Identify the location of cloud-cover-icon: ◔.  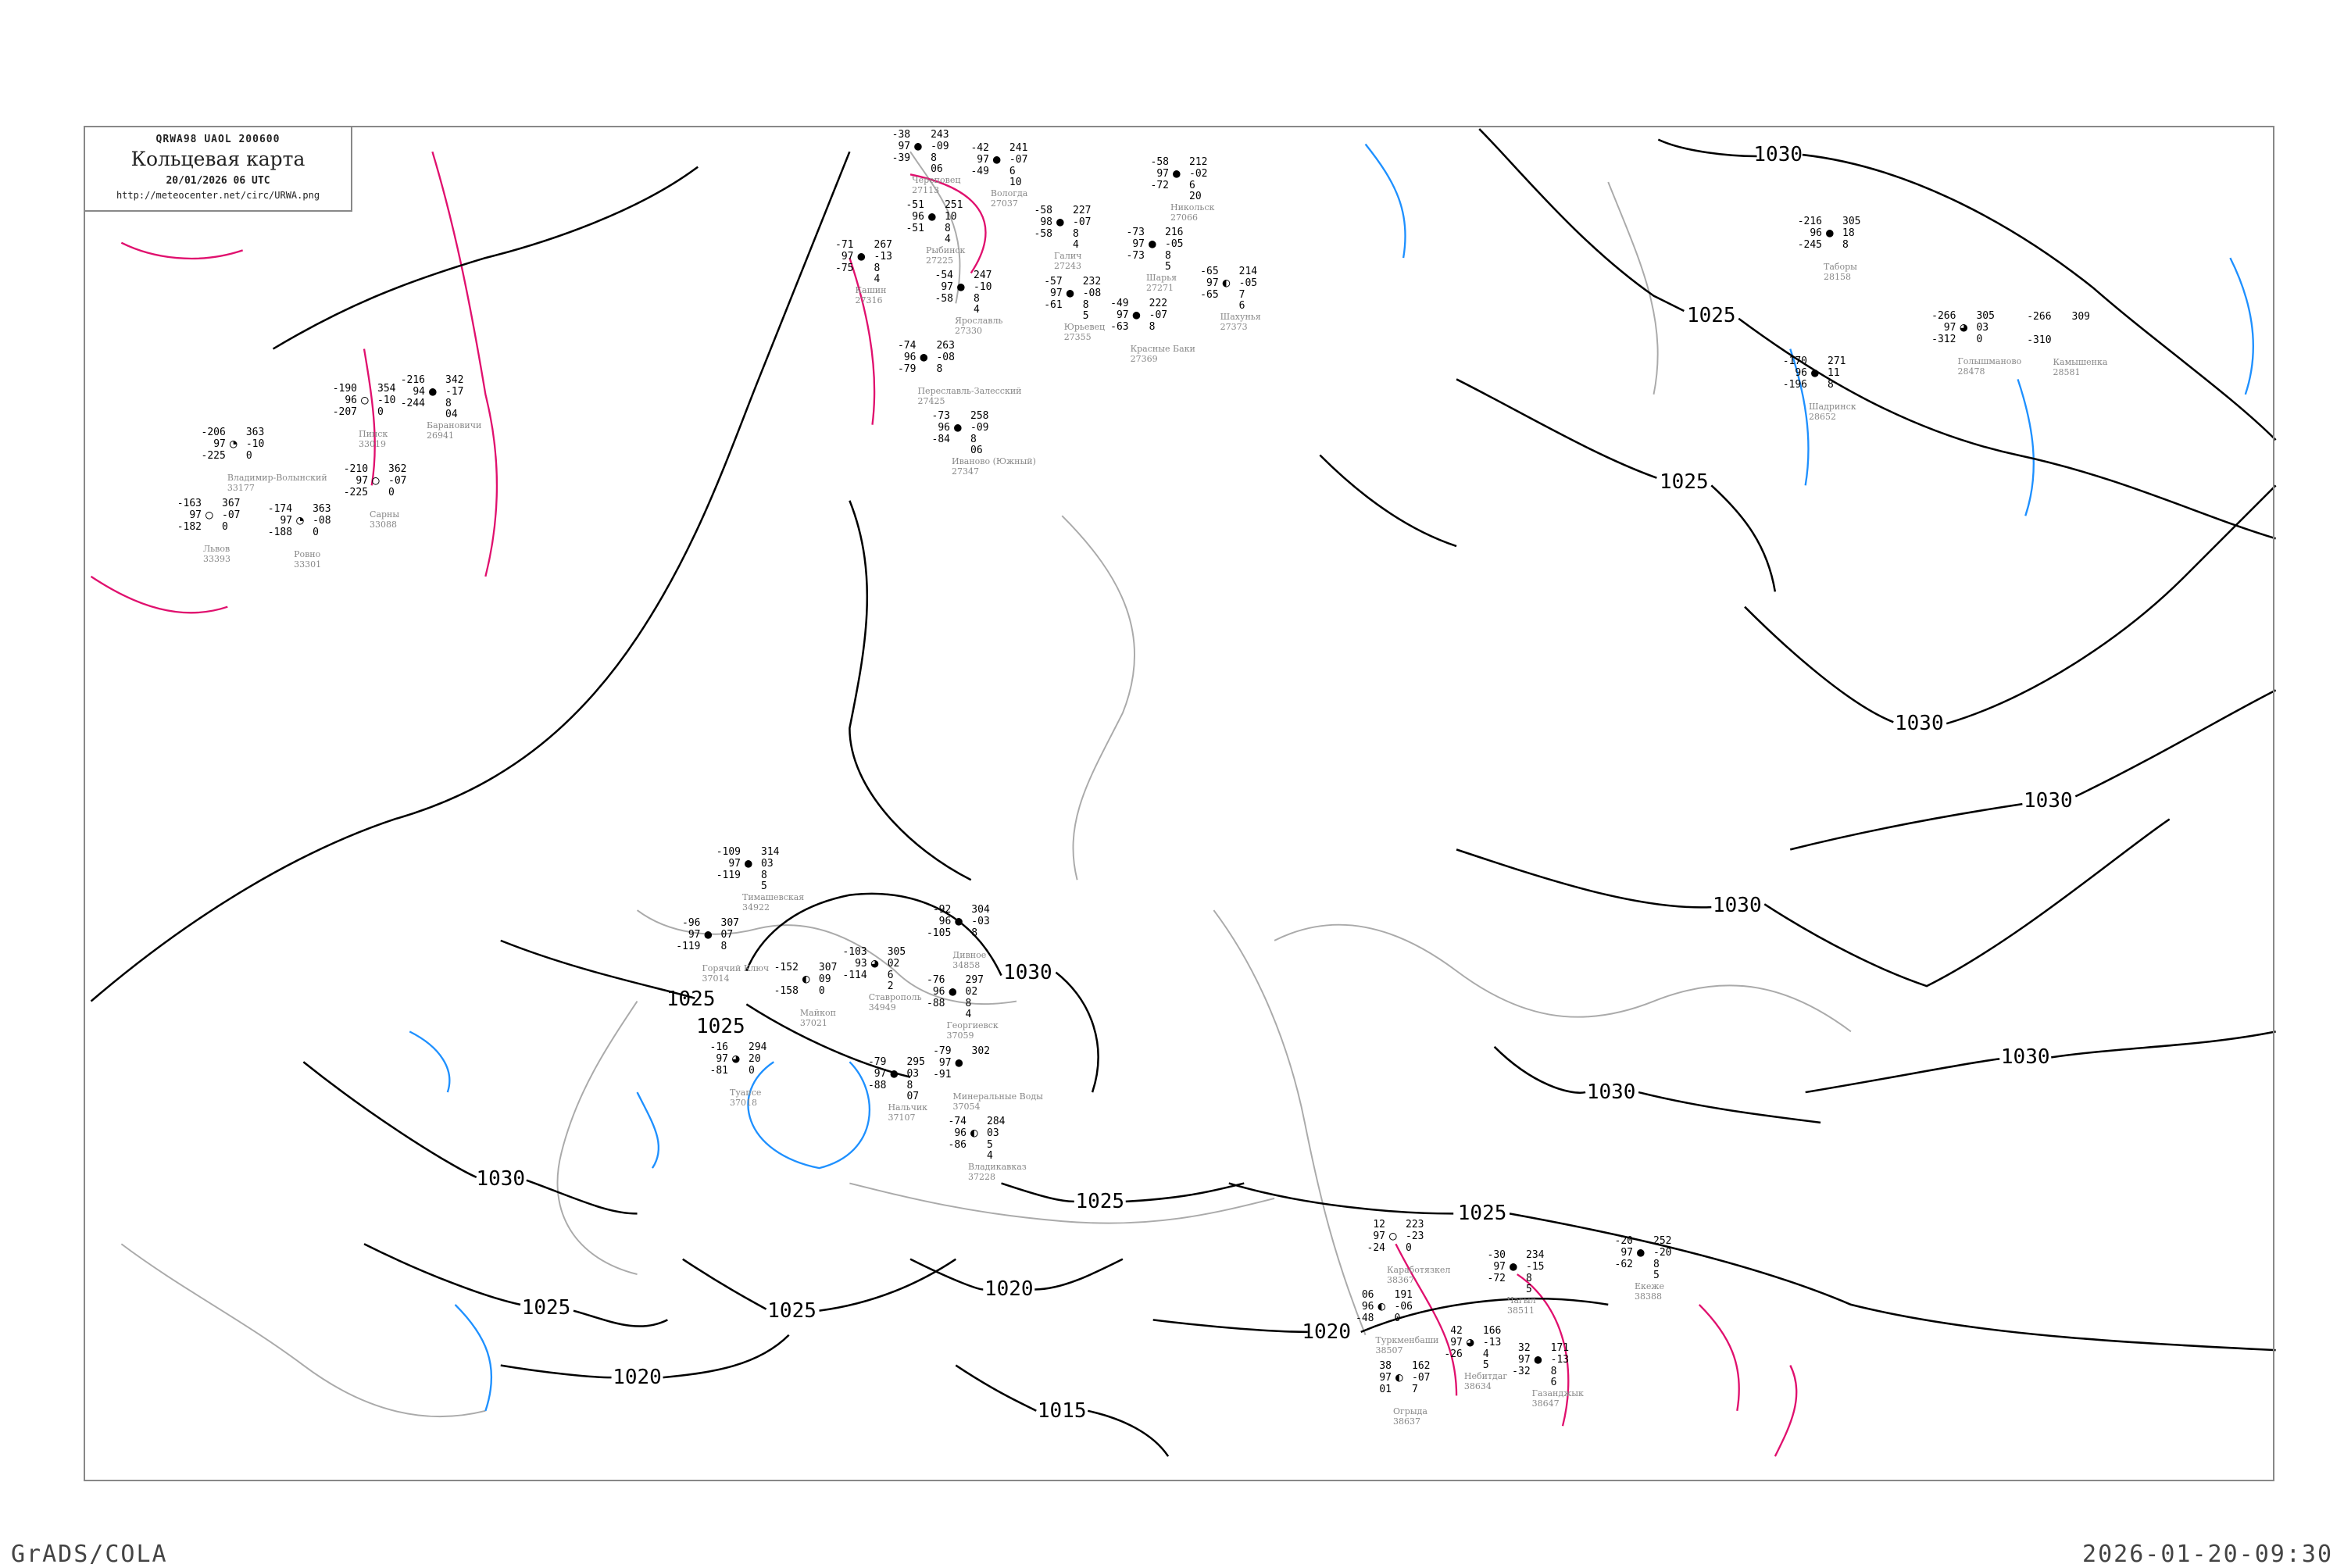
(233, 443).